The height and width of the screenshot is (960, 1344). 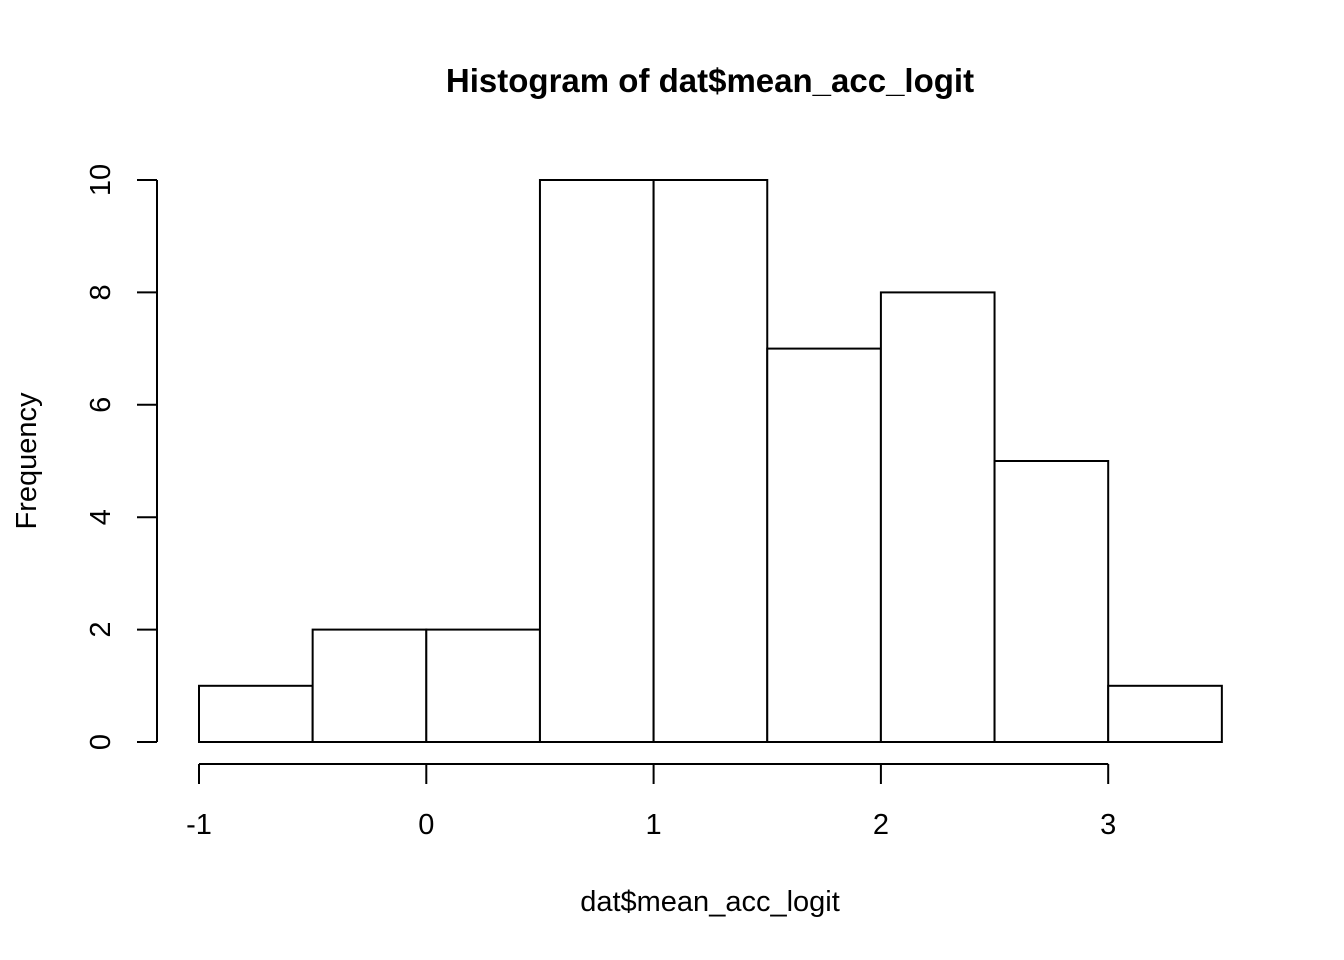 I want to click on x-tick-label: 1, so click(x=654, y=825).